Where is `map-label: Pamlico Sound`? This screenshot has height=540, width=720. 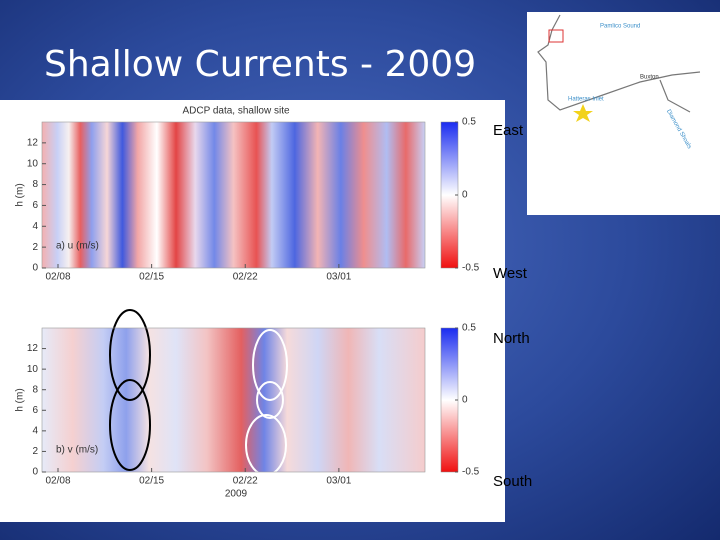 map-label: Pamlico Sound is located at coordinates (620, 27).